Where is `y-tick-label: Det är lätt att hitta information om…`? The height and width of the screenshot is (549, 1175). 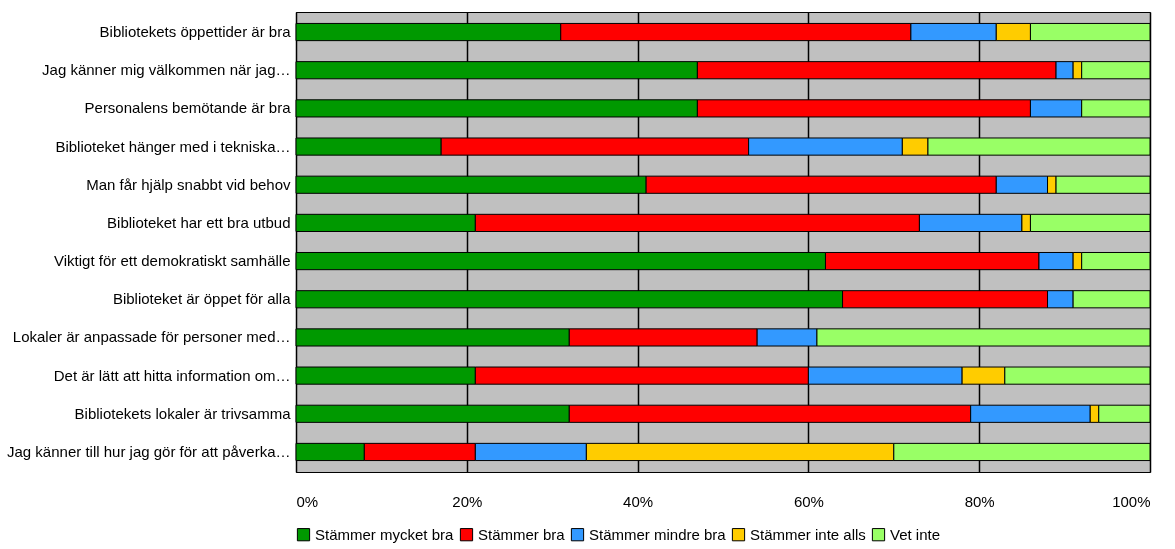
y-tick-label: Det är lätt att hitta information om… is located at coordinates (172, 375).